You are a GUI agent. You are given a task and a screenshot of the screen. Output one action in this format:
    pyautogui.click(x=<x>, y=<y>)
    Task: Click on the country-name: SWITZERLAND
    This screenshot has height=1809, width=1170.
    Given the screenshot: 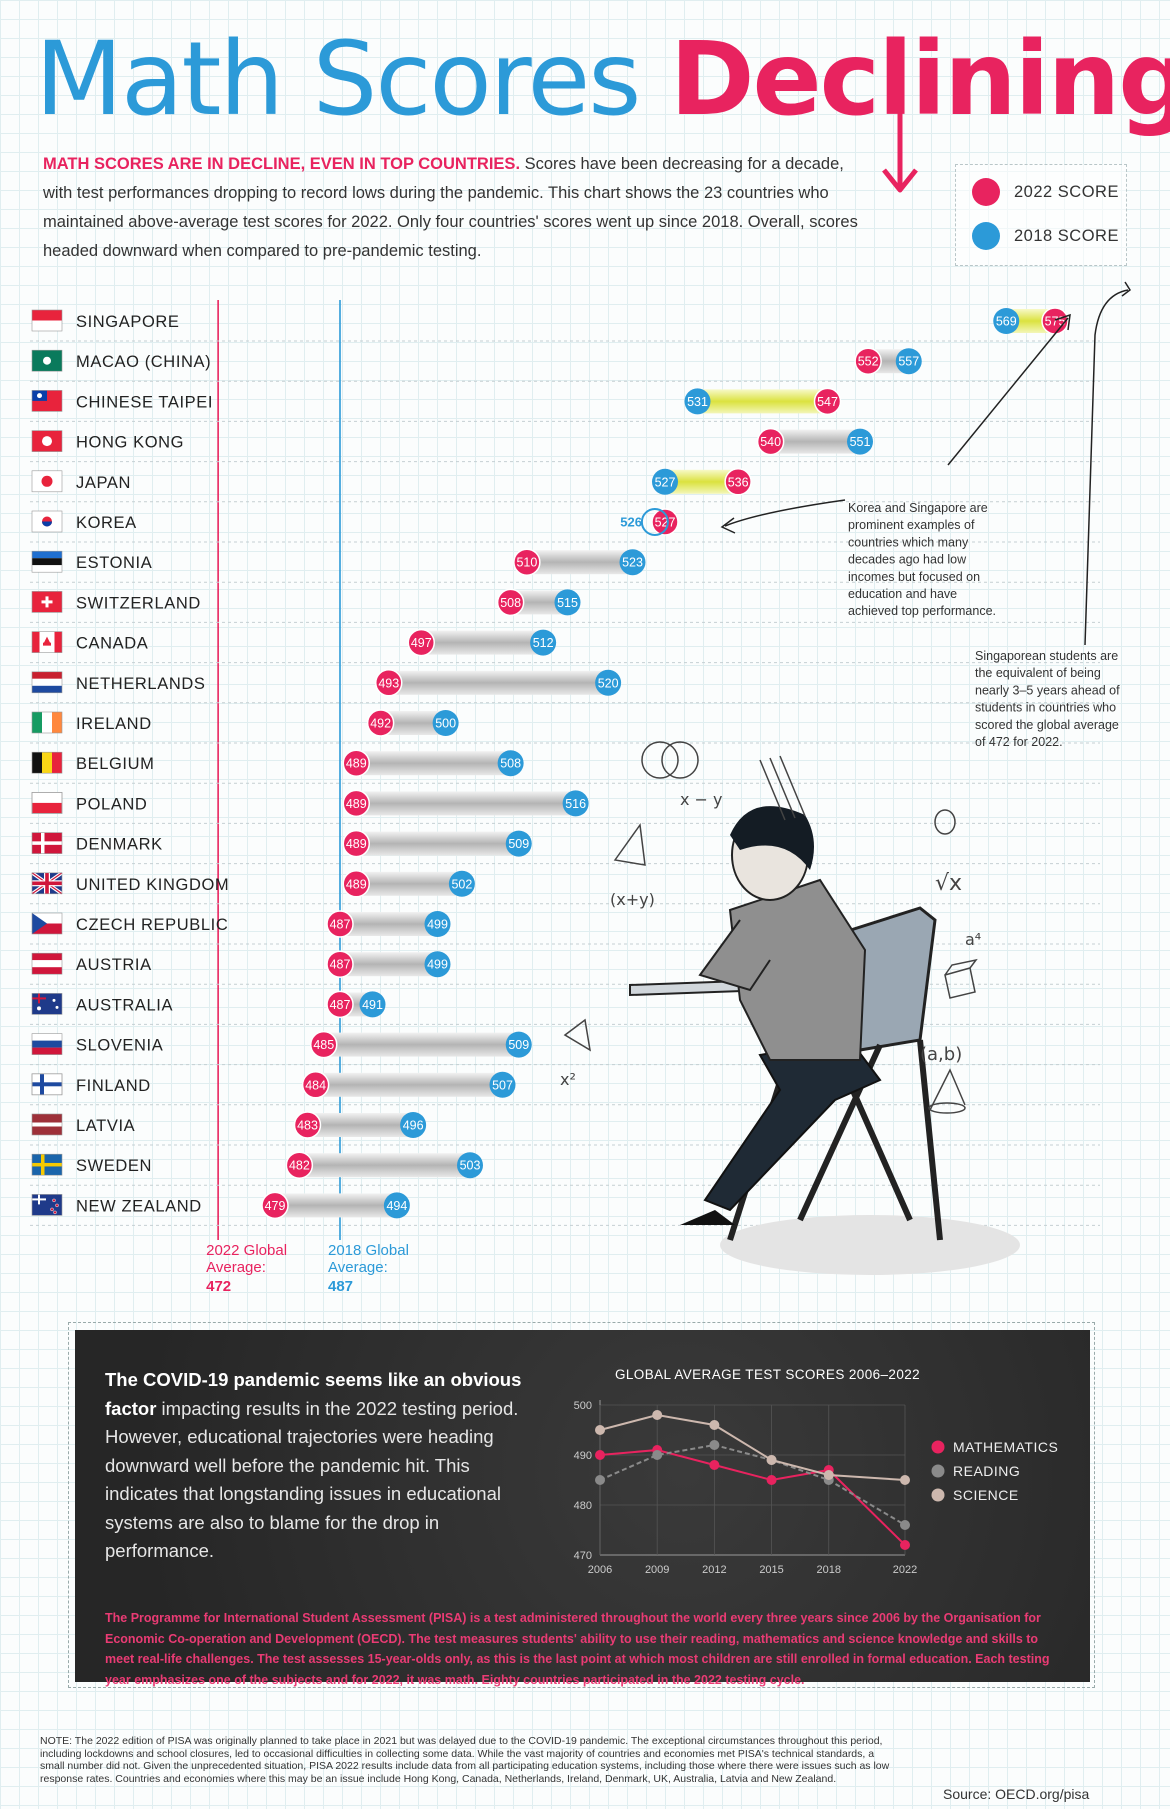 What is the action you would take?
    pyautogui.click(x=138, y=603)
    